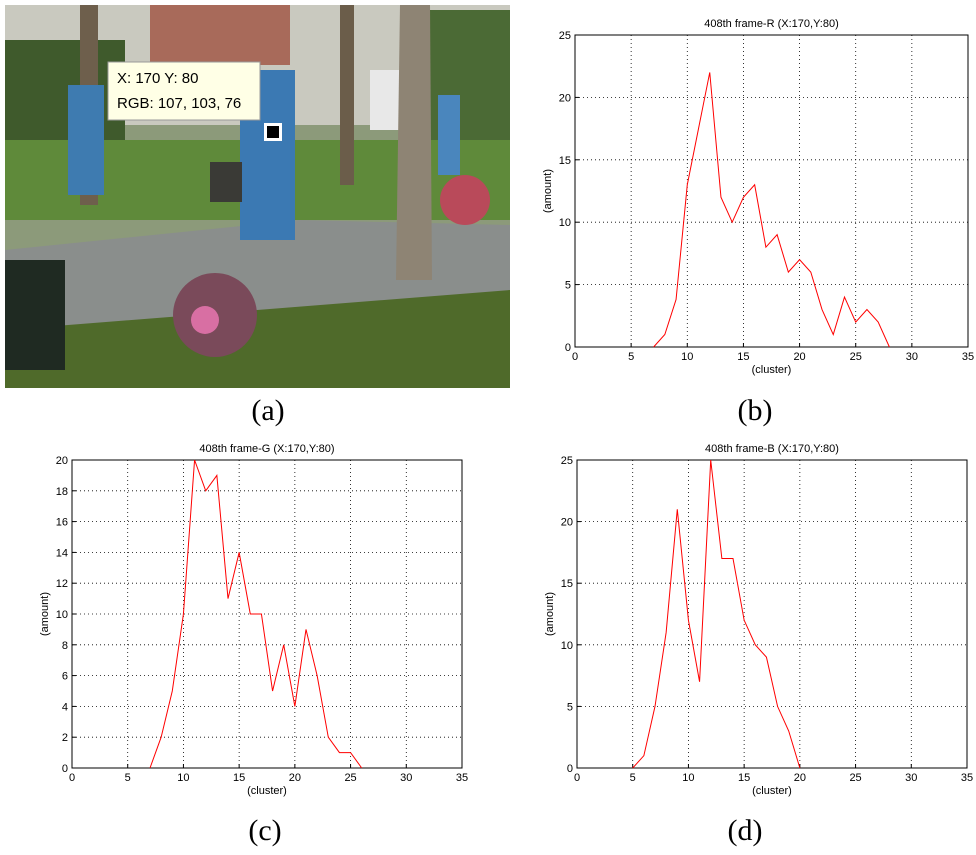 This screenshot has height=855, width=976. I want to click on caption: (c), so click(264, 830).